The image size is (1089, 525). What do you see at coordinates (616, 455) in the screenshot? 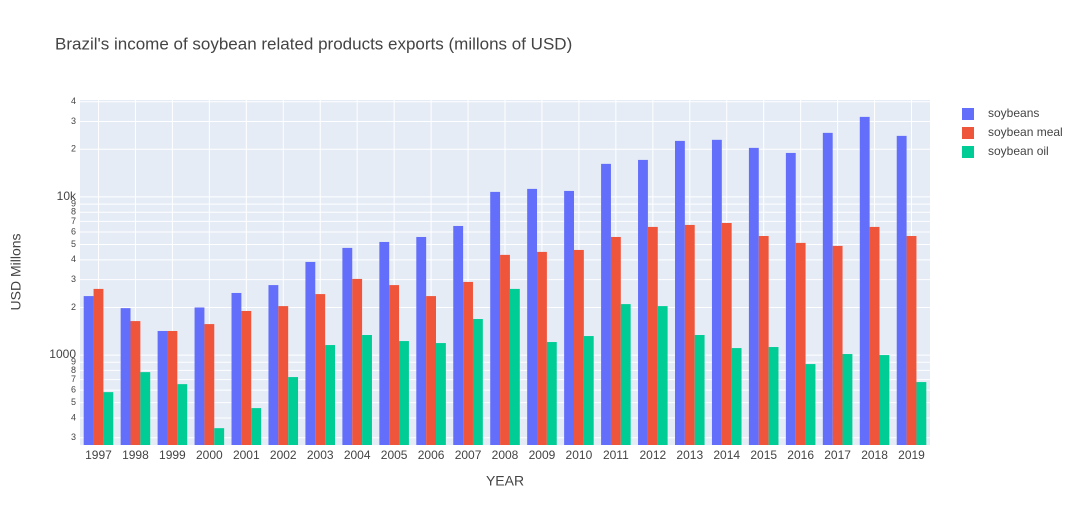
I see `x-tick-label: 2011` at bounding box center [616, 455].